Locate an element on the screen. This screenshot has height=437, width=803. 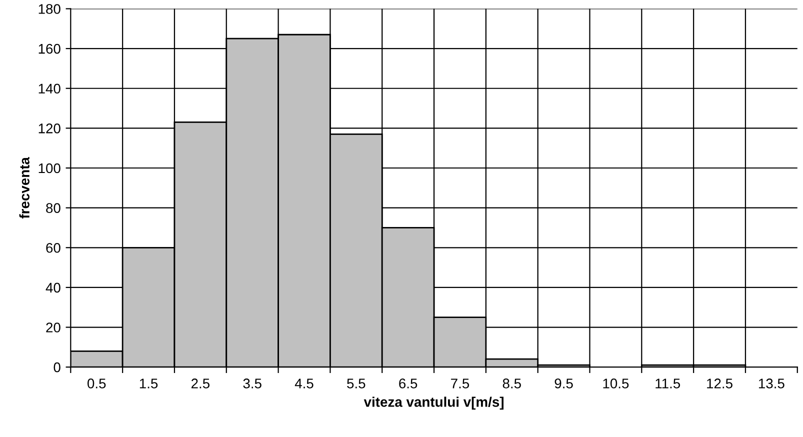
y-tick-label: 0 is located at coordinates (57, 367).